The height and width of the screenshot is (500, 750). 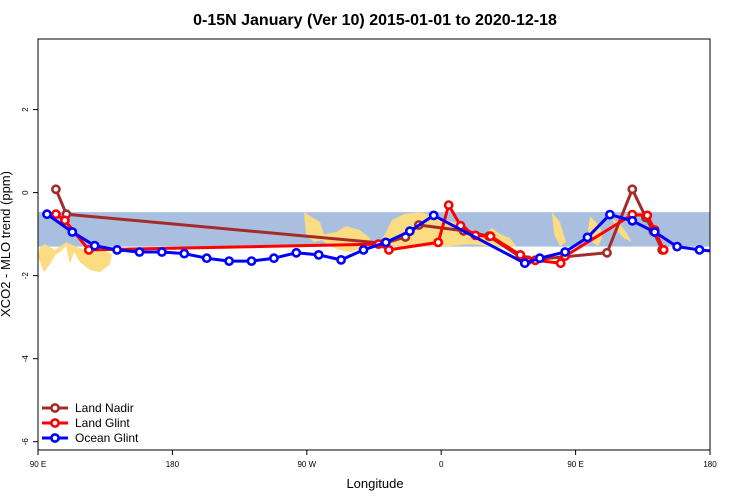 I want to click on x-axis-label: Longitude, so click(x=374, y=483).